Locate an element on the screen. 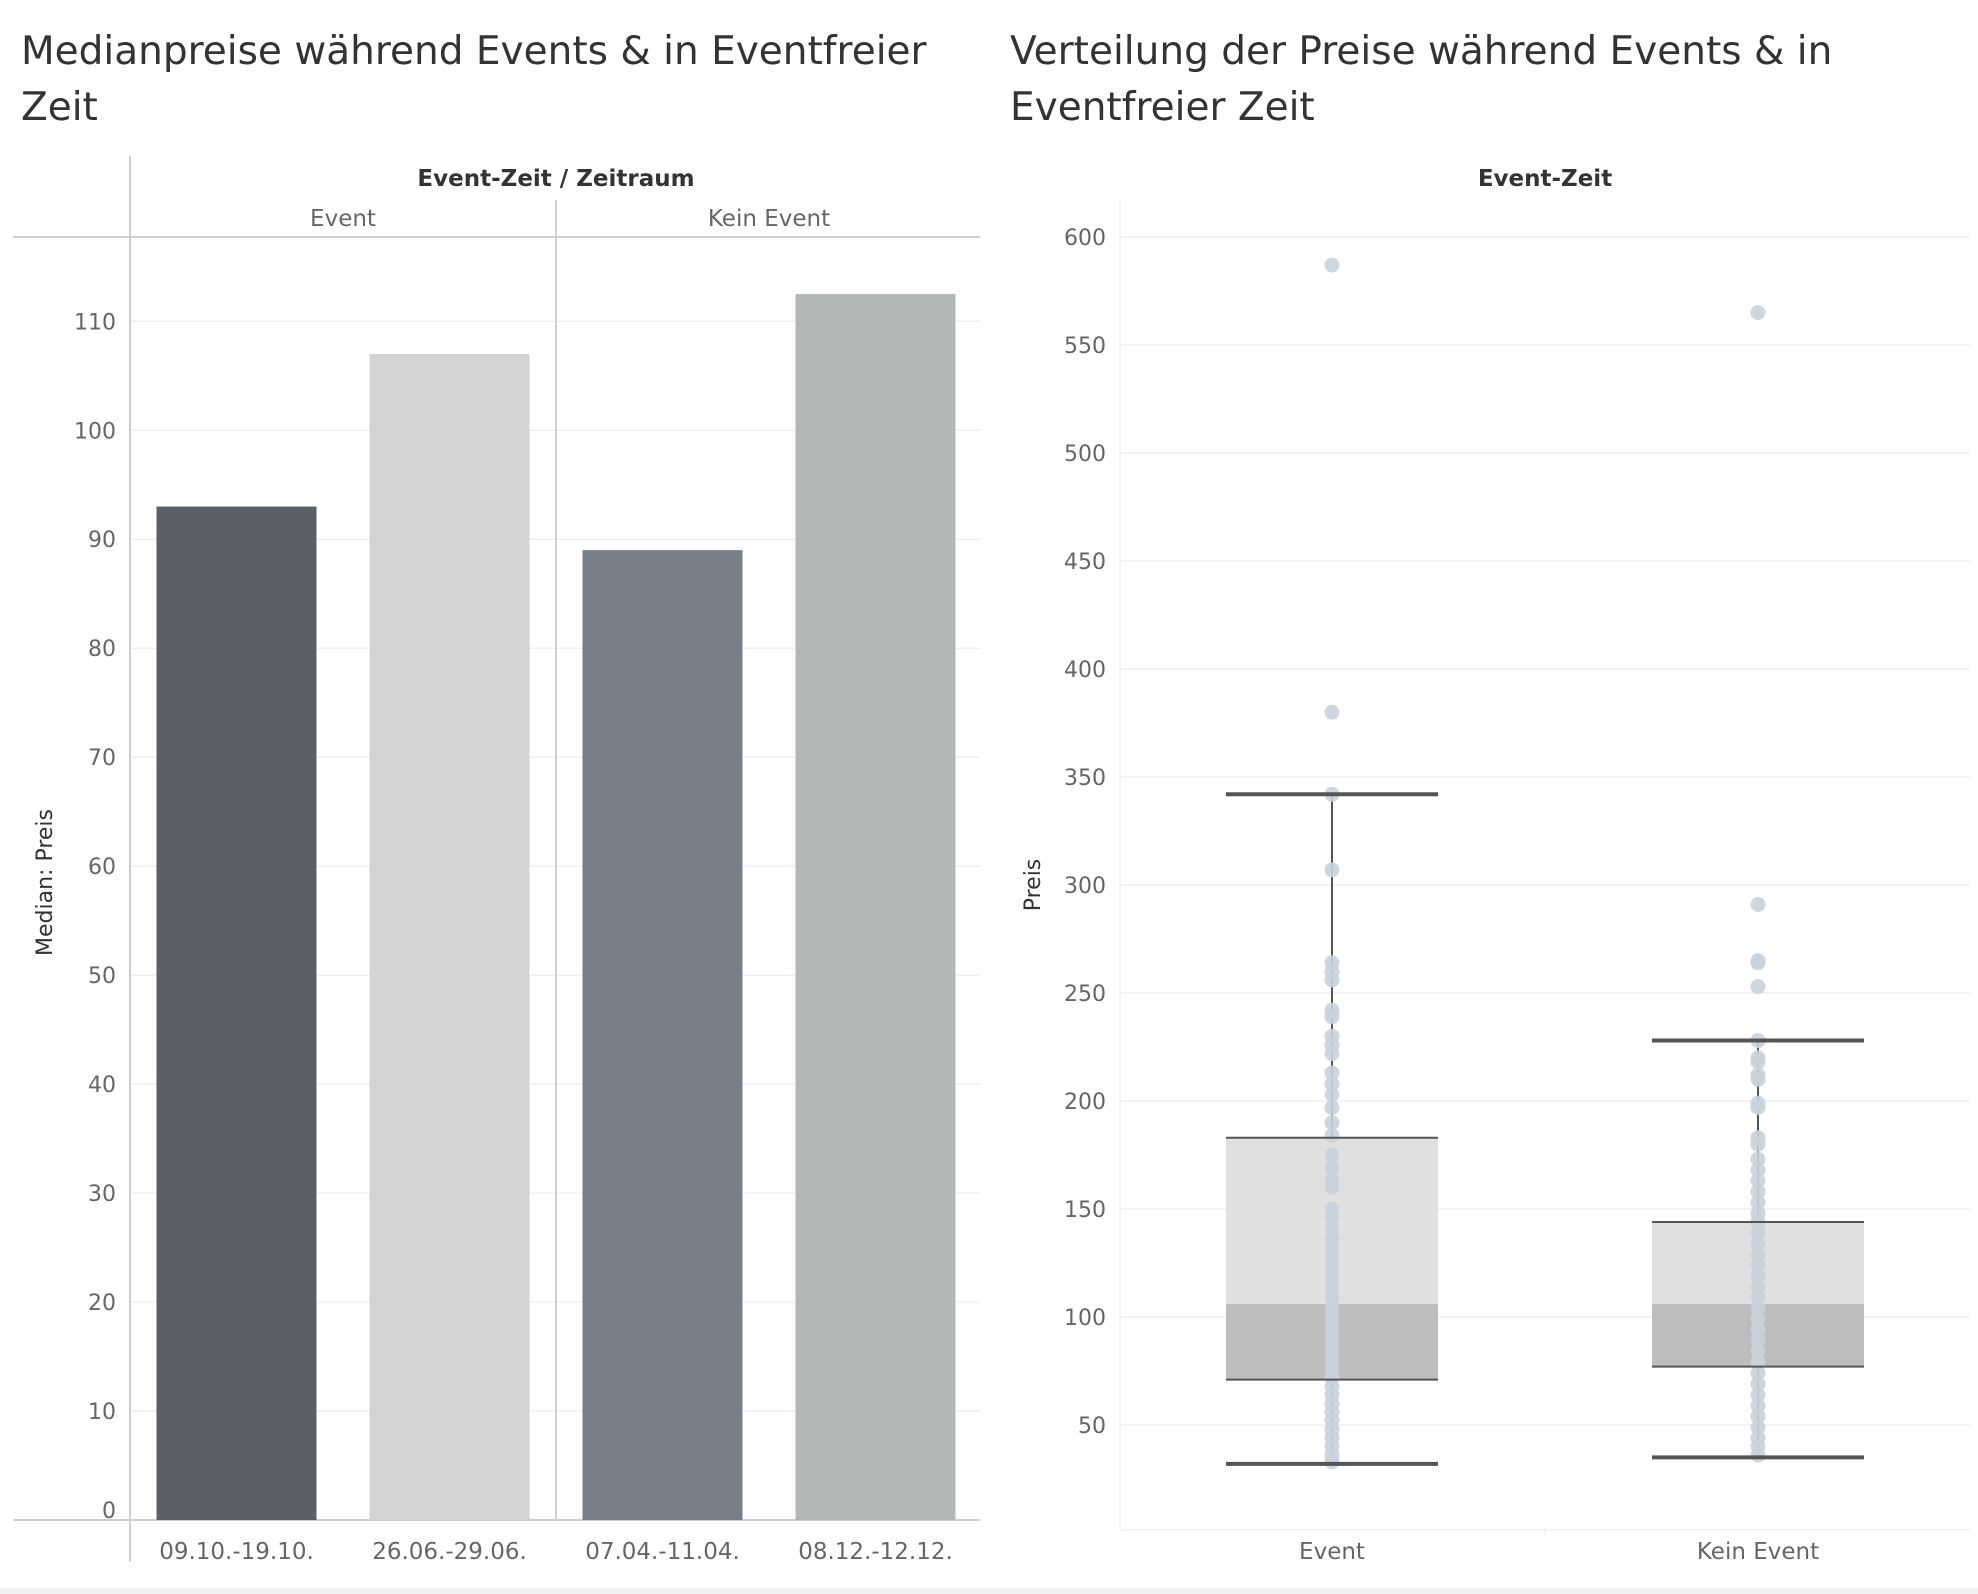 This screenshot has width=1978, height=1594. right-y-tick-label: 50 is located at coordinates (1092, 1426).